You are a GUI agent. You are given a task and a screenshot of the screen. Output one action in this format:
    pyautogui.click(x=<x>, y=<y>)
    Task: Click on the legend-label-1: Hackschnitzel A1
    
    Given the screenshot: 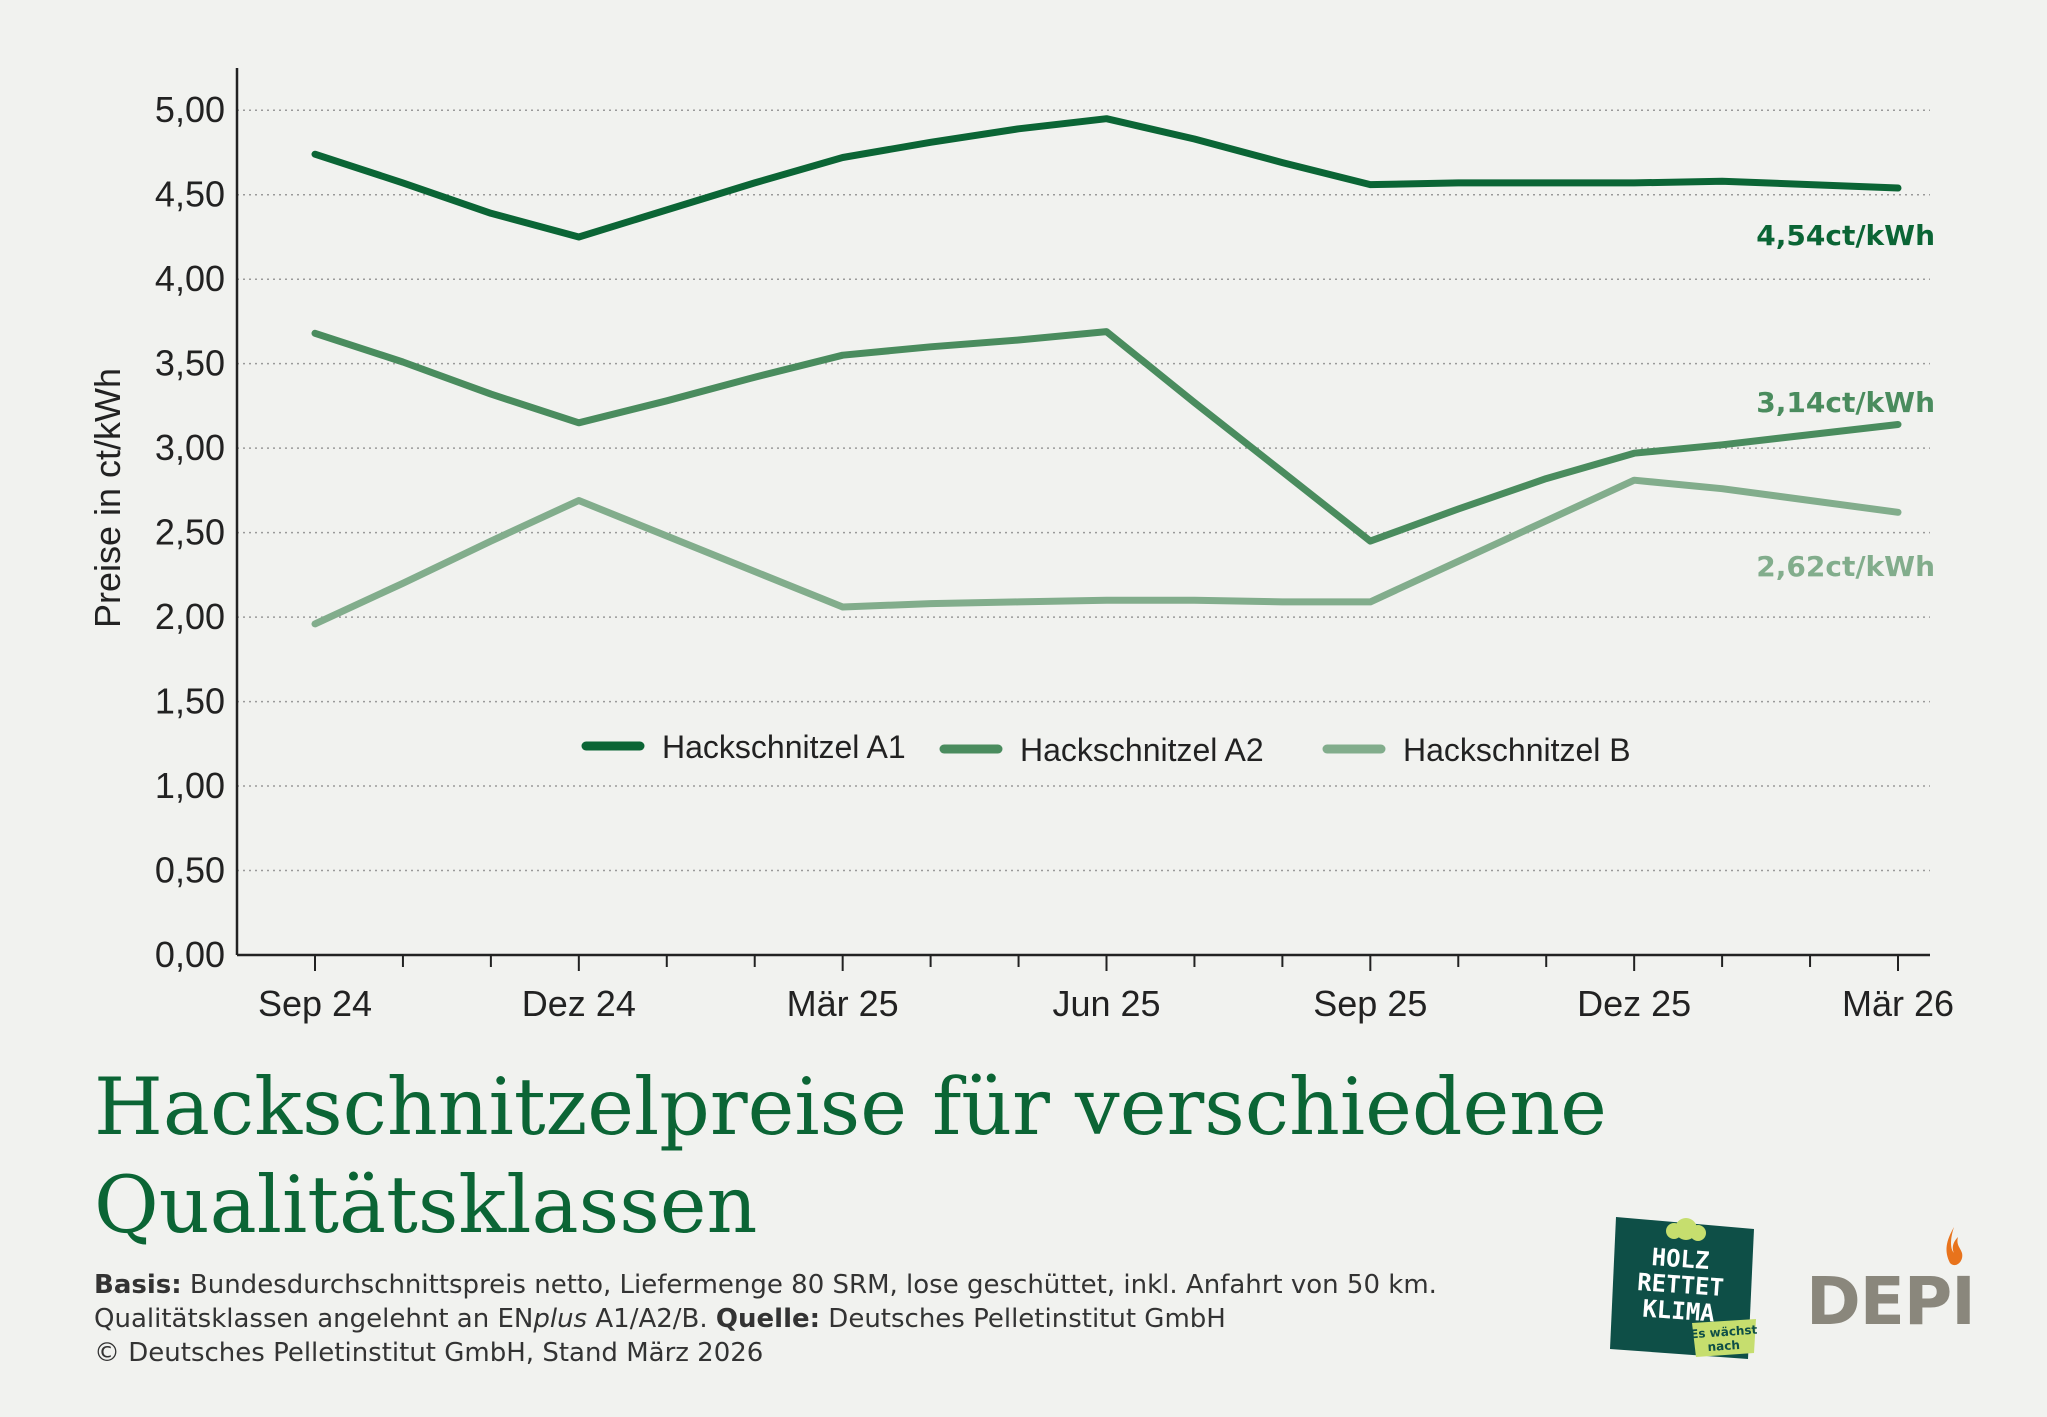 What is the action you would take?
    pyautogui.click(x=784, y=747)
    